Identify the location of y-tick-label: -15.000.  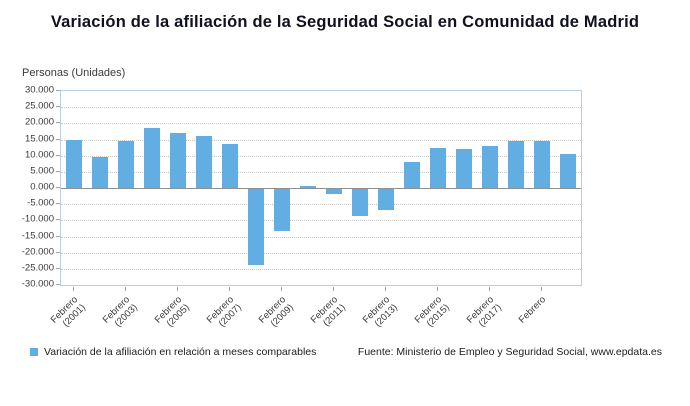
(37, 235).